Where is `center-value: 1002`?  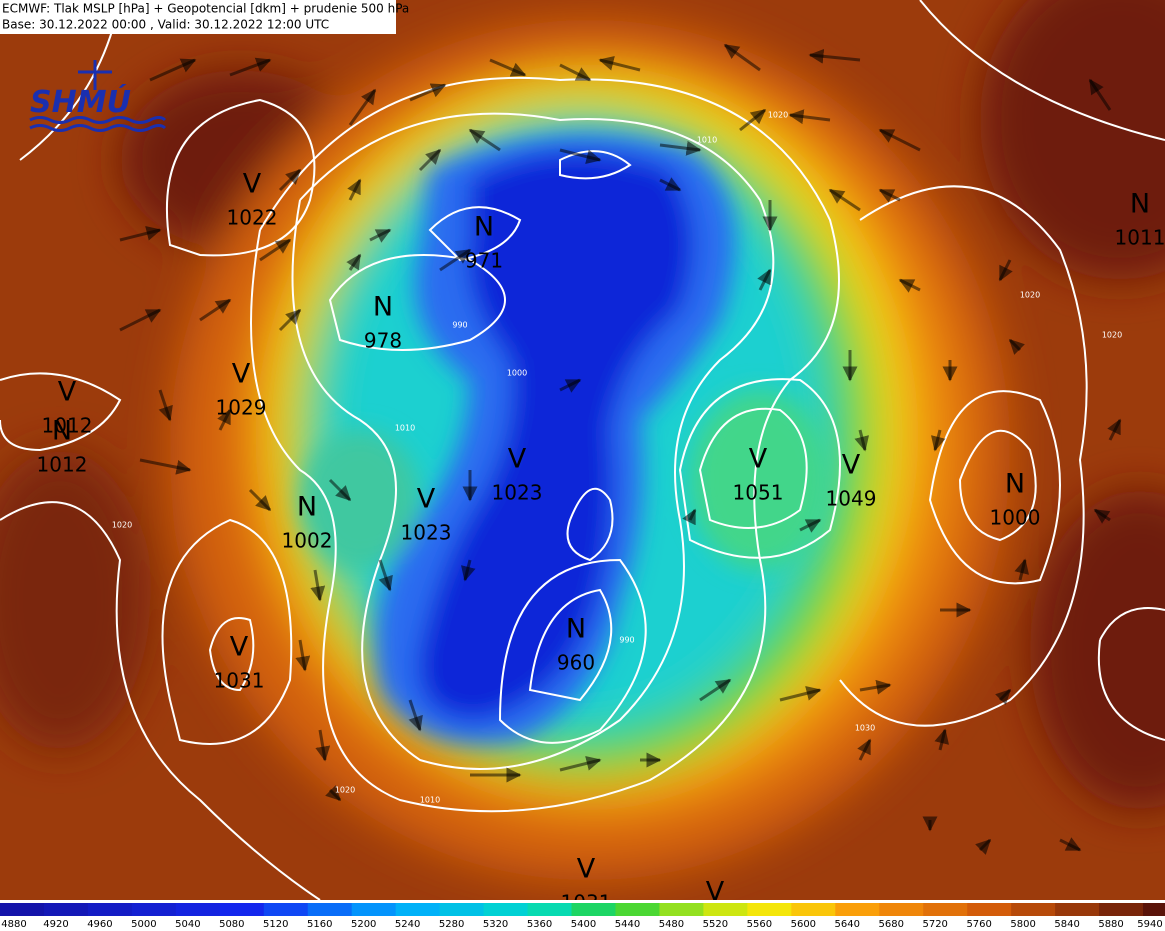
center-value: 1002 is located at coordinates (307, 541).